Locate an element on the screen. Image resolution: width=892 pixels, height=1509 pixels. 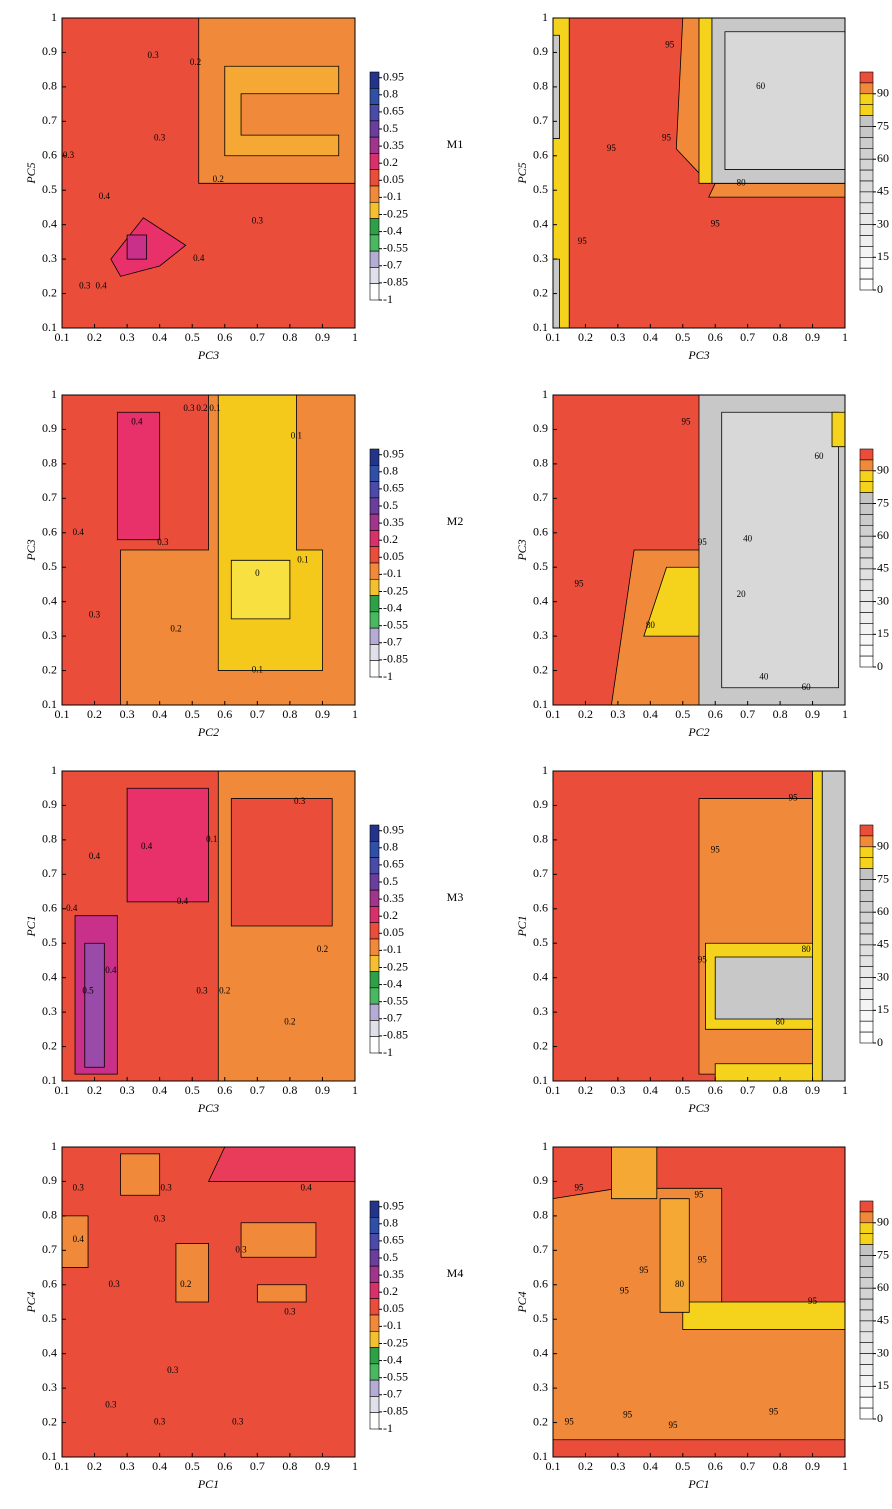
y-tick-label: 0.9 is located at coordinates (540, 51).